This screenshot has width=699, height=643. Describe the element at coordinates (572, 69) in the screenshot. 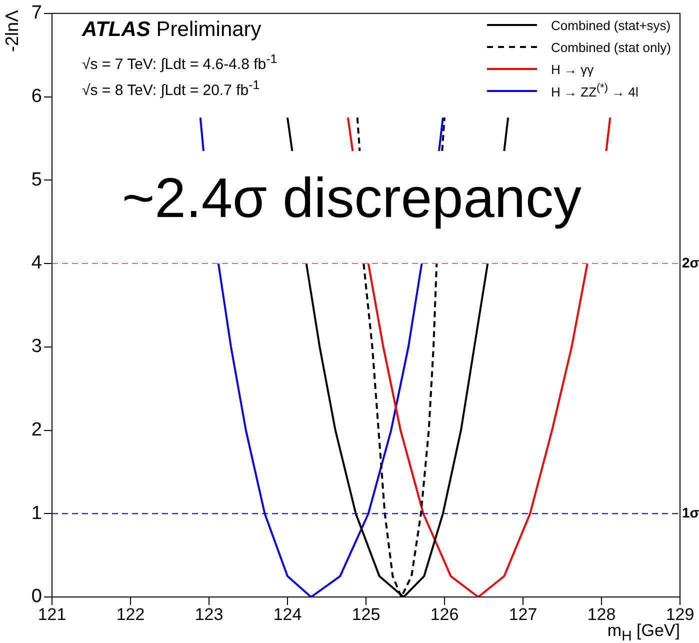

I see `legend-label: H → γγ` at that location.